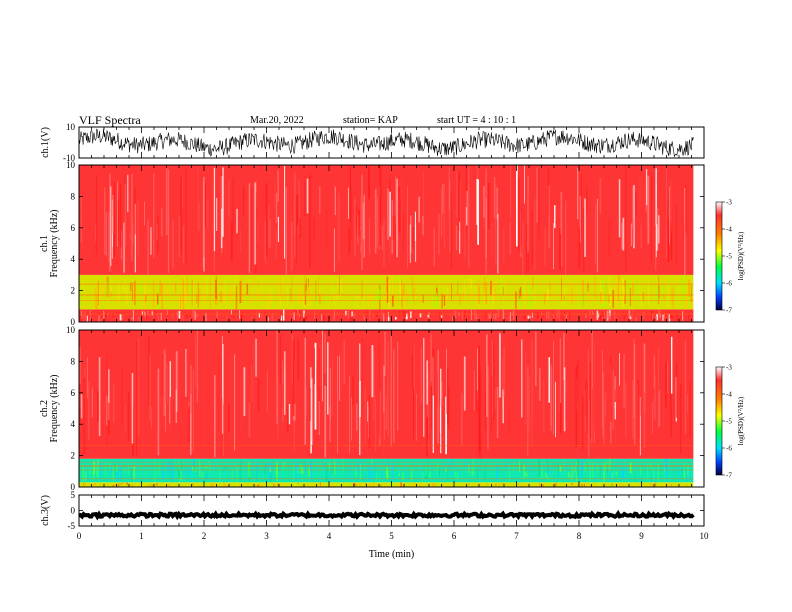  Describe the element at coordinates (641, 536) in the screenshot. I see `x-tick-label: 9` at that location.